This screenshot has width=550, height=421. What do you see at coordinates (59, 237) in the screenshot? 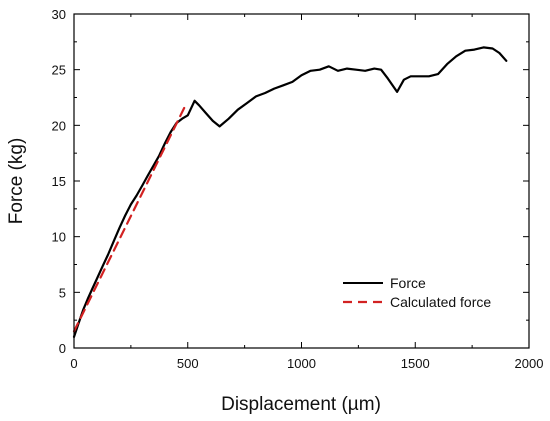
I see `y-tick-label: 10` at bounding box center [59, 237].